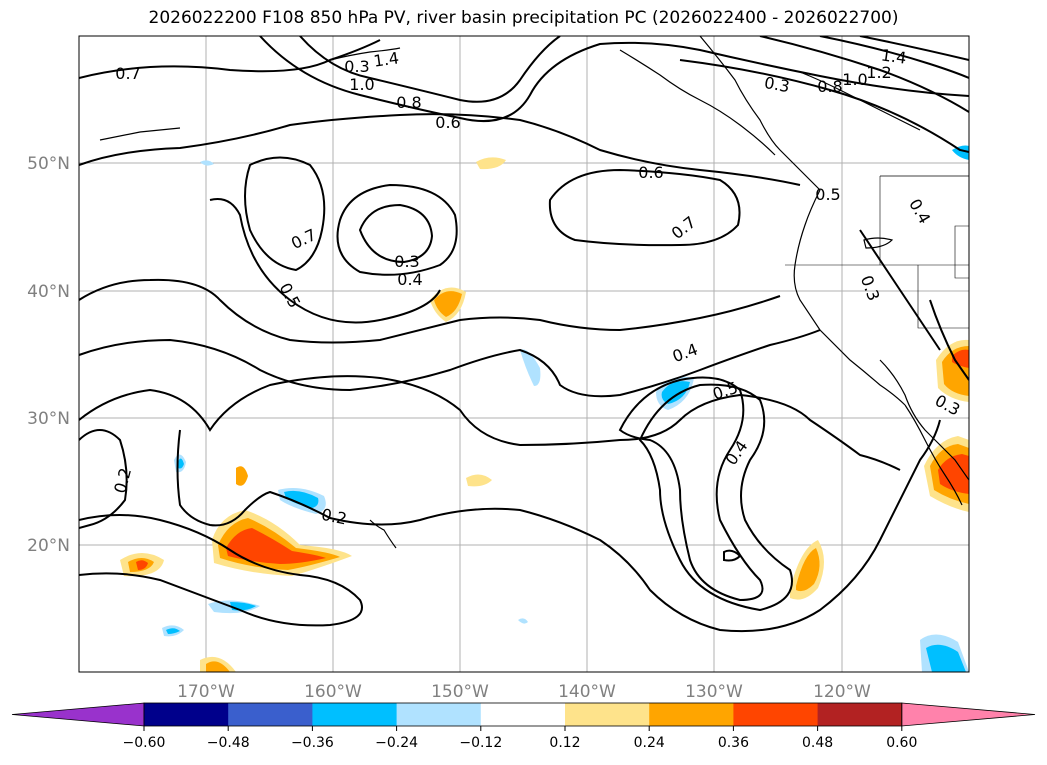 This screenshot has height=765, width=1047. Describe the element at coordinates (440, 149) in the screenshot. I see `pv-contour-0.6` at that location.